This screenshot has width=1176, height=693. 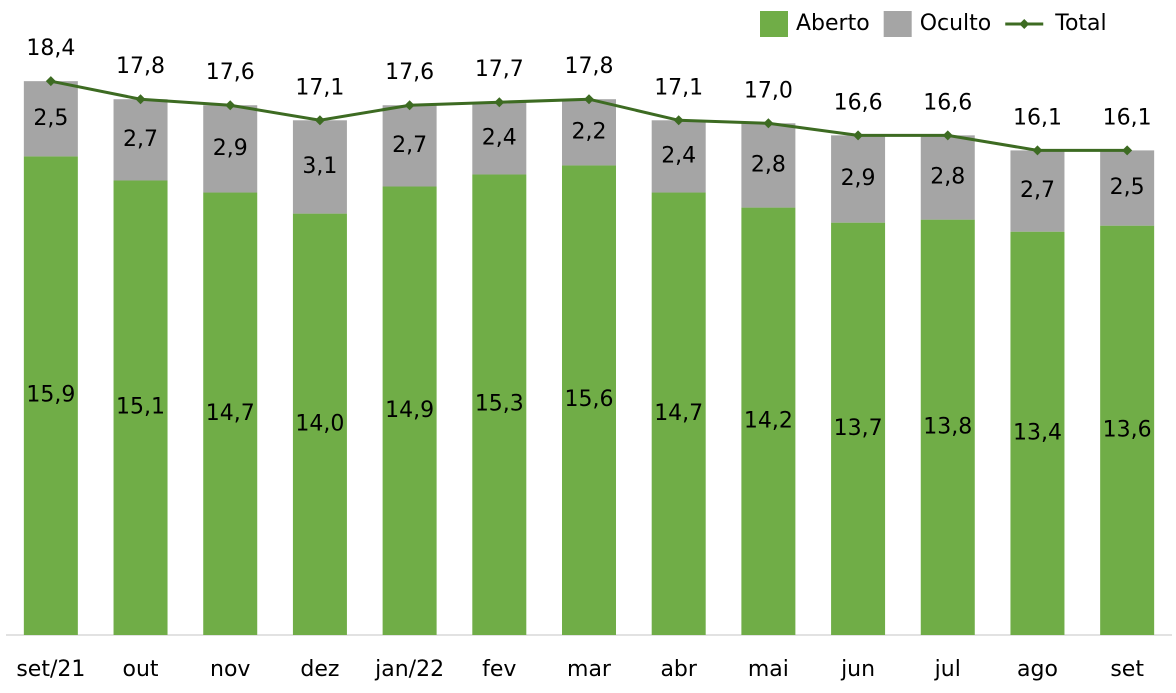 I want to click on data-label: 14,0, so click(x=319, y=423).